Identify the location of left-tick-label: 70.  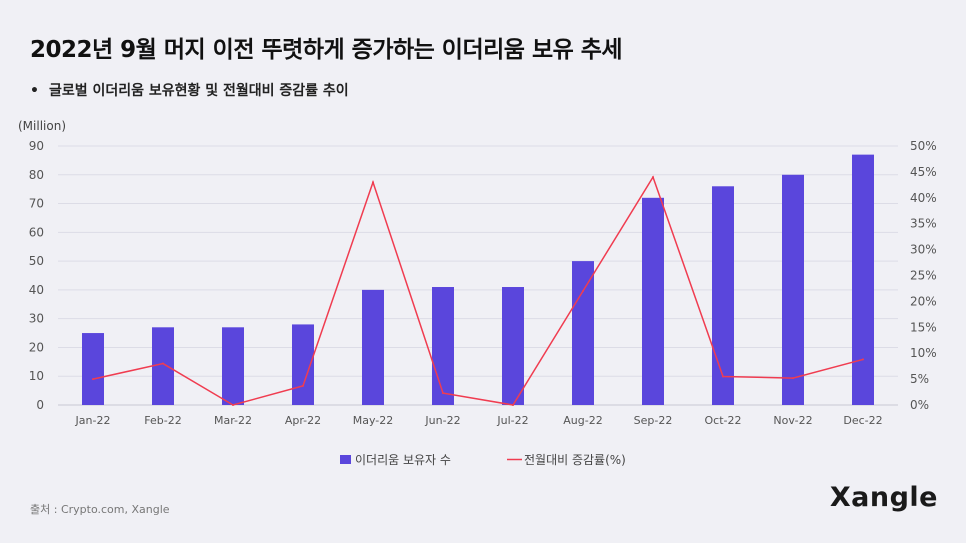
(36, 204).